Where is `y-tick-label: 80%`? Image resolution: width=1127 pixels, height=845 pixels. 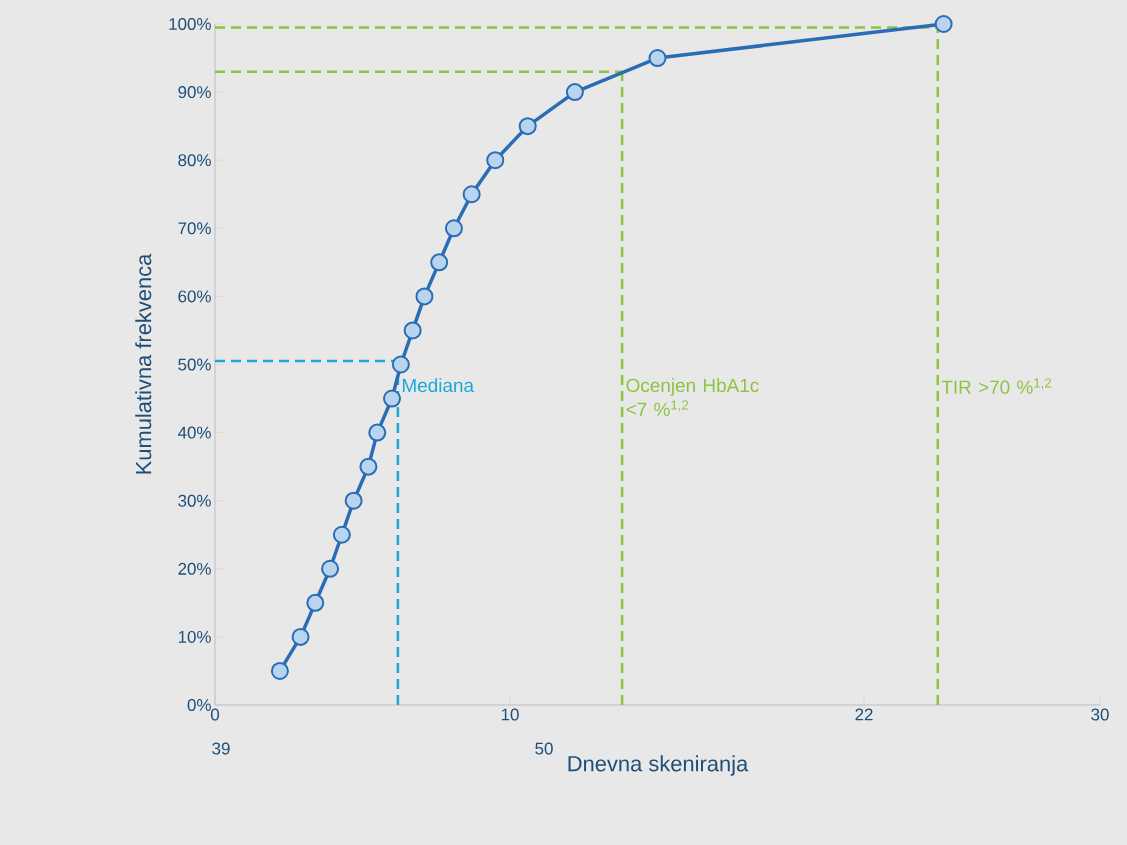 y-tick-label: 80% is located at coordinates (194, 160).